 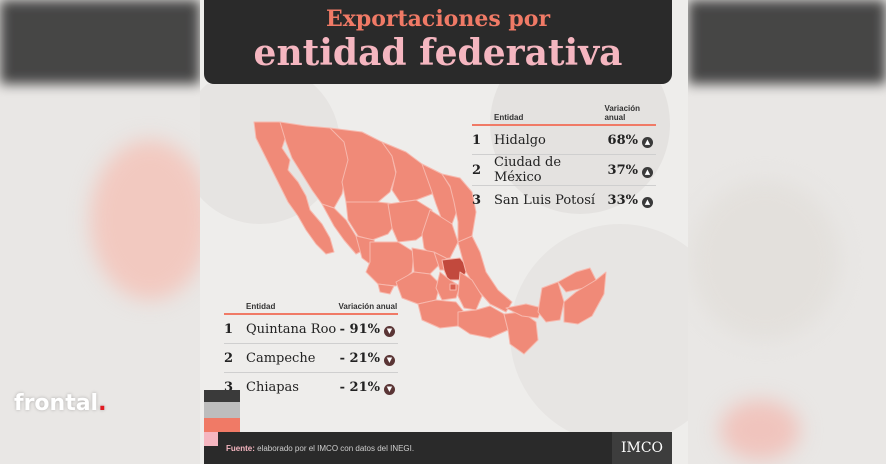 What do you see at coordinates (222, 396) in the screenshot?
I see `legend-swatch-dark` at bounding box center [222, 396].